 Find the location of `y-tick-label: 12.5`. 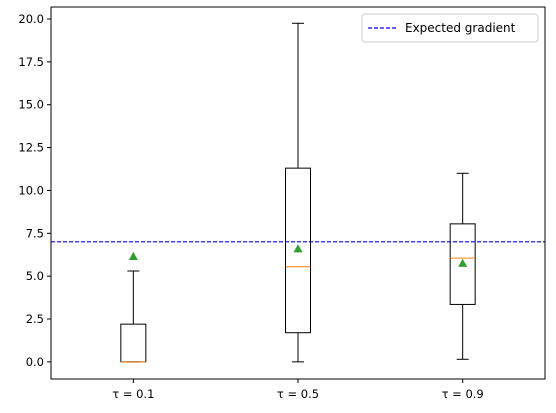

y-tick-label: 12.5 is located at coordinates (31, 148).